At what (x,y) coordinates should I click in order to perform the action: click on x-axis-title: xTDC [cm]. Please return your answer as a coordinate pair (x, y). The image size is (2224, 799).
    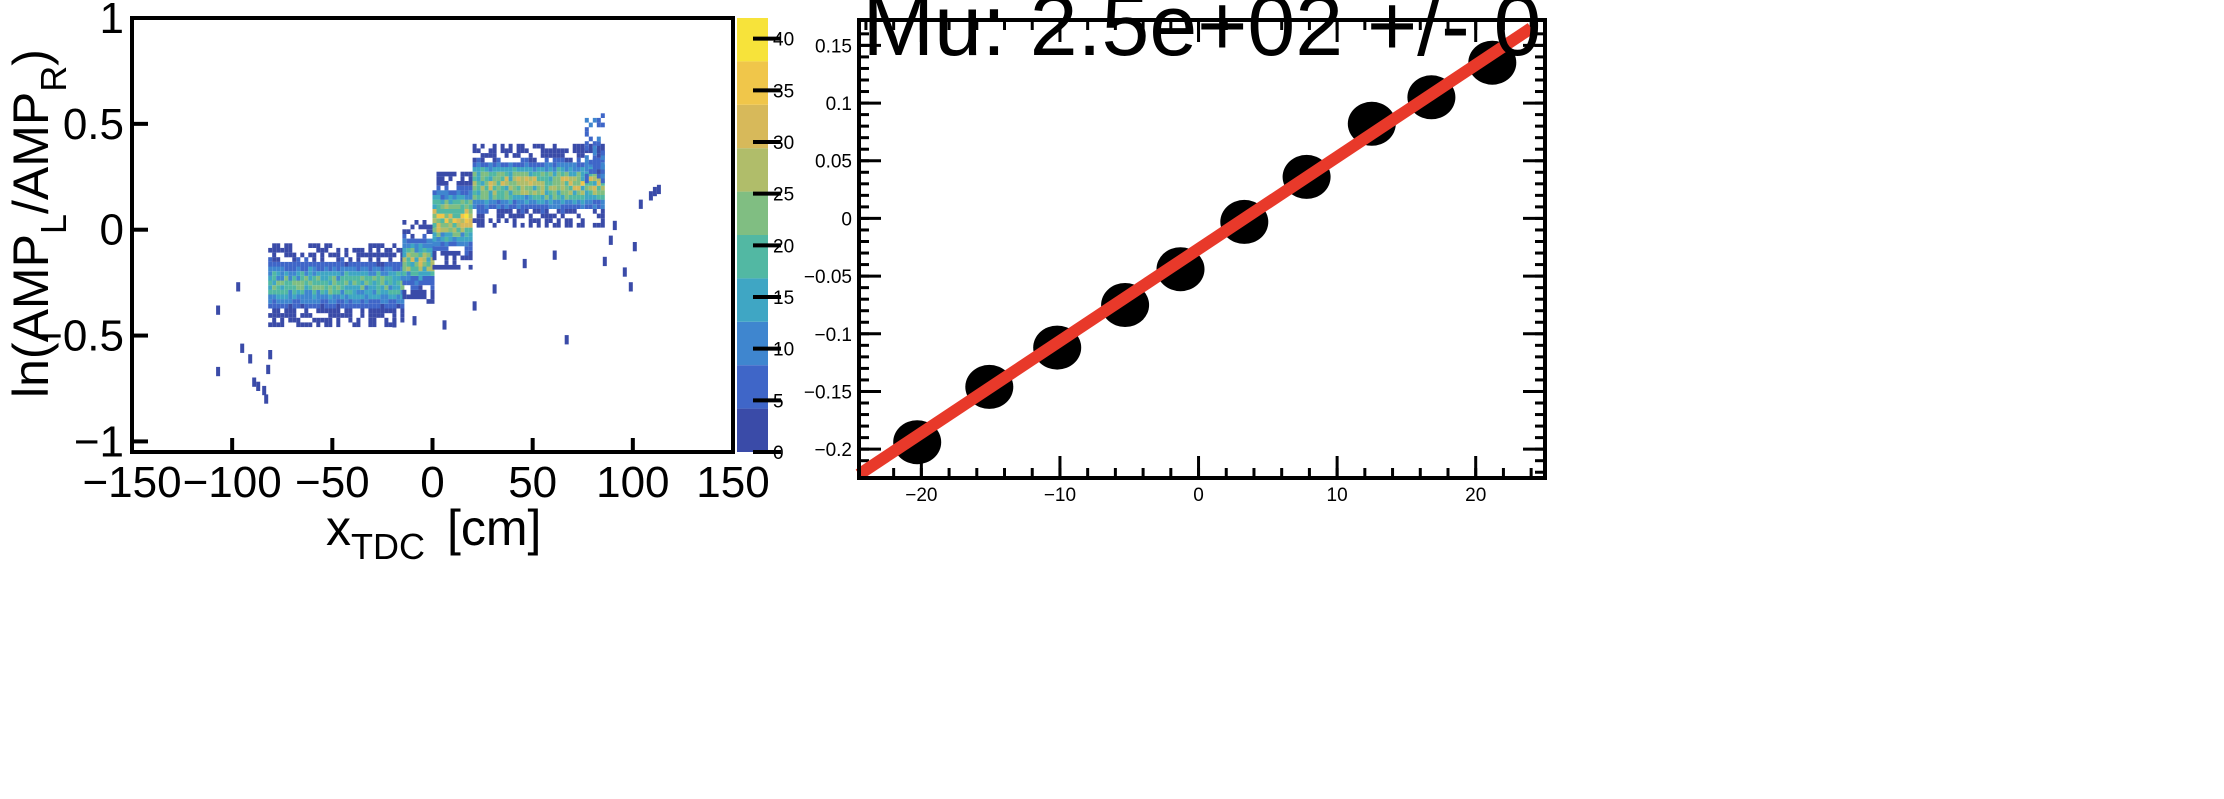
    Looking at the image, I should click on (433, 533).